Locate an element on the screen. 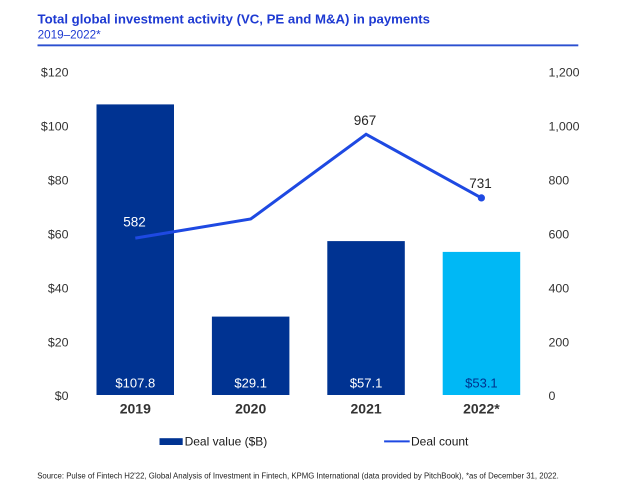 The image size is (624, 497). svg-text: $80 is located at coordinates (58, 181).